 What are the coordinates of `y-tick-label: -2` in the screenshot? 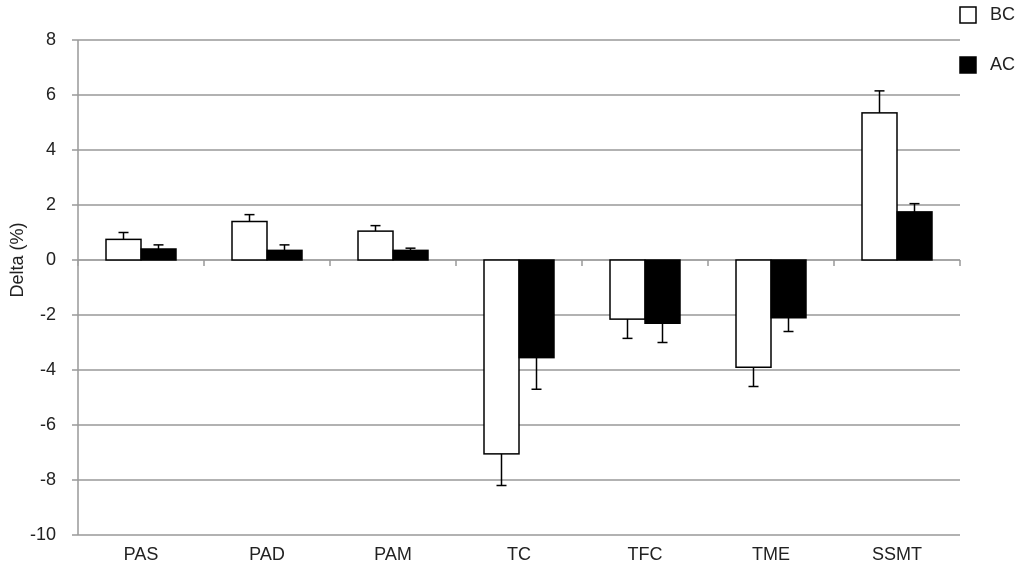 It's located at (48, 314).